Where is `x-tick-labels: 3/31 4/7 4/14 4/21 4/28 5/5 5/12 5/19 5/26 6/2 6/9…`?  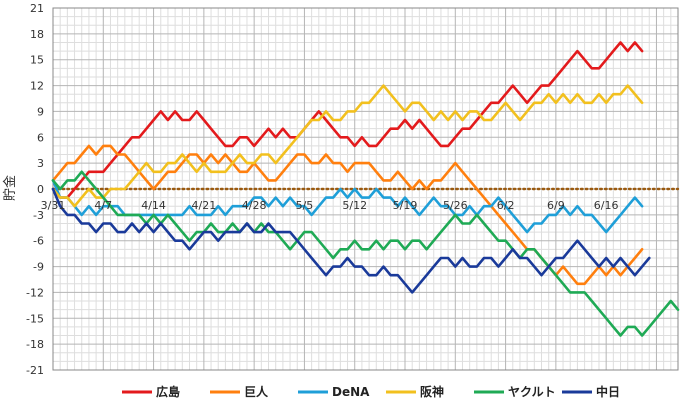
x-tick-labels: 3/31 4/7 4/14 4/21 4/28 5/5 5/12 5/19 5/26 6/2 6/9… is located at coordinates (330, 205).